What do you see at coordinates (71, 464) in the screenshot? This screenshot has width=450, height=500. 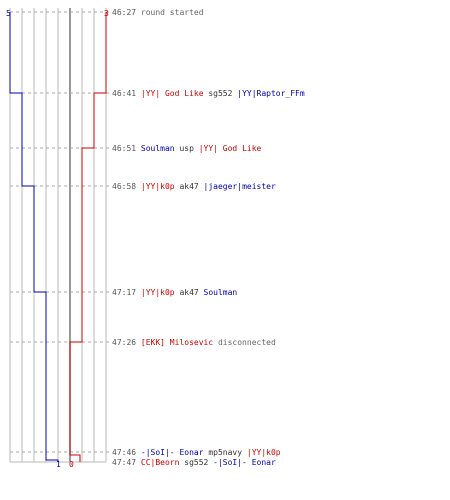 I see `scale-label-bottom-right: 0` at bounding box center [71, 464].